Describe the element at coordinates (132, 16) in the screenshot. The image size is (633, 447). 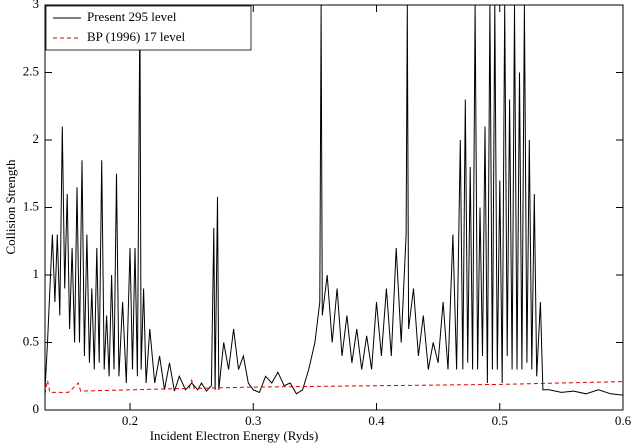
I see `legend-label: Present 295 level` at that location.